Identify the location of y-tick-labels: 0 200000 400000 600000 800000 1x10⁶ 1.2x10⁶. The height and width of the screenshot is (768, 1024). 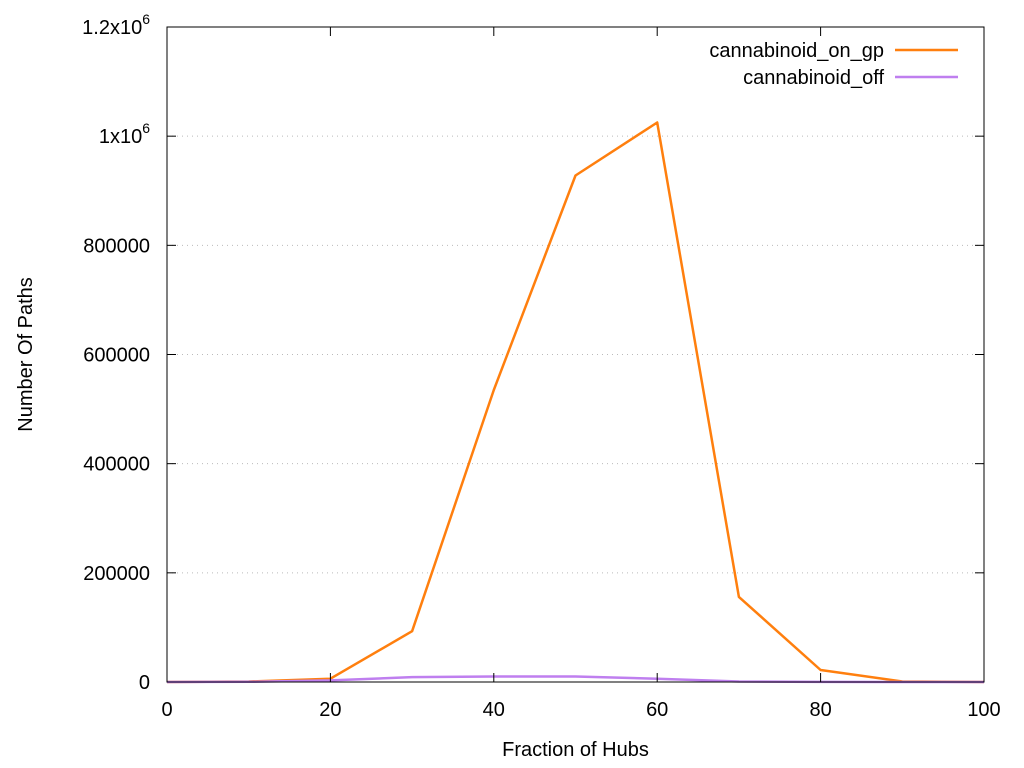
(116, 352).